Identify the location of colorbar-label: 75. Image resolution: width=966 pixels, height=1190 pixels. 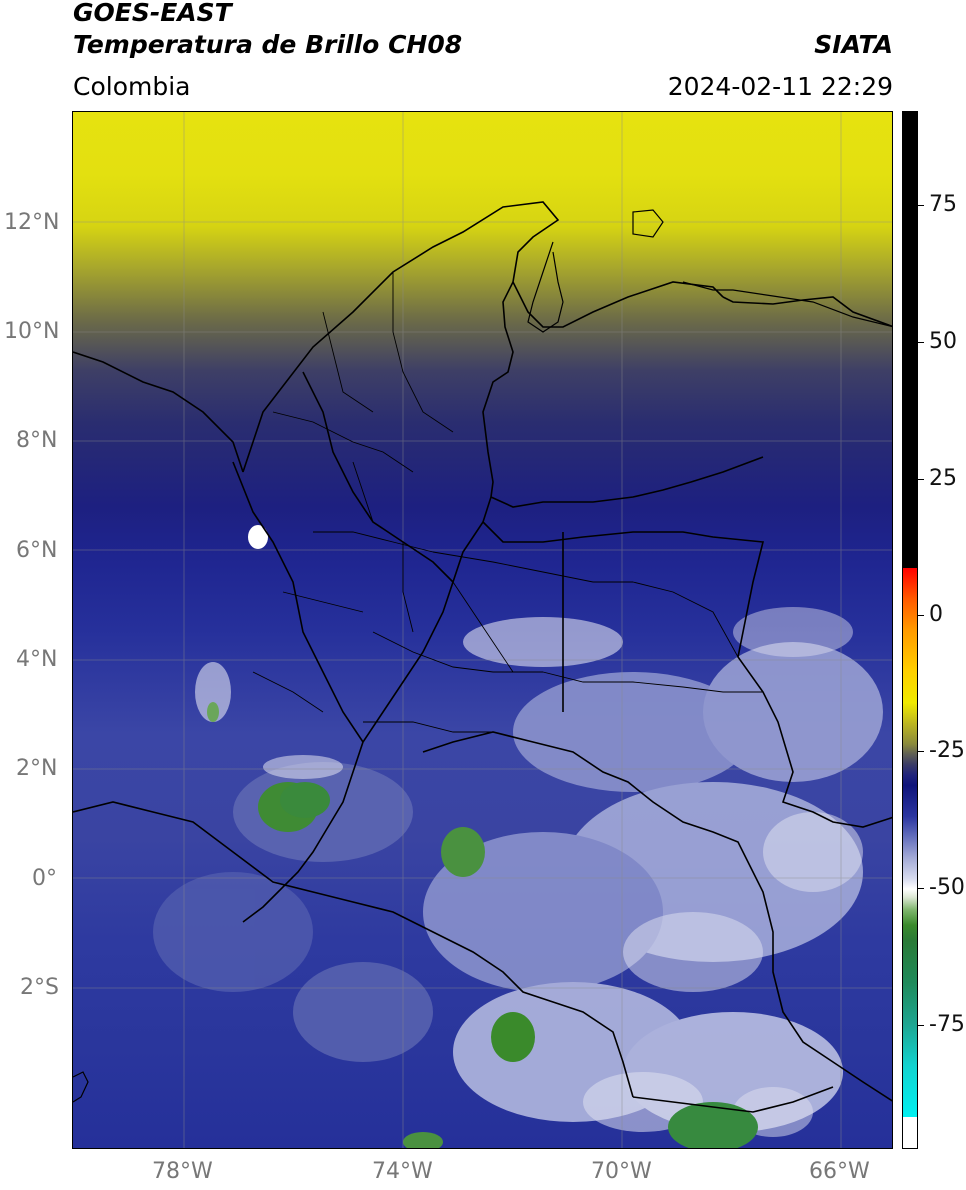
(943, 204).